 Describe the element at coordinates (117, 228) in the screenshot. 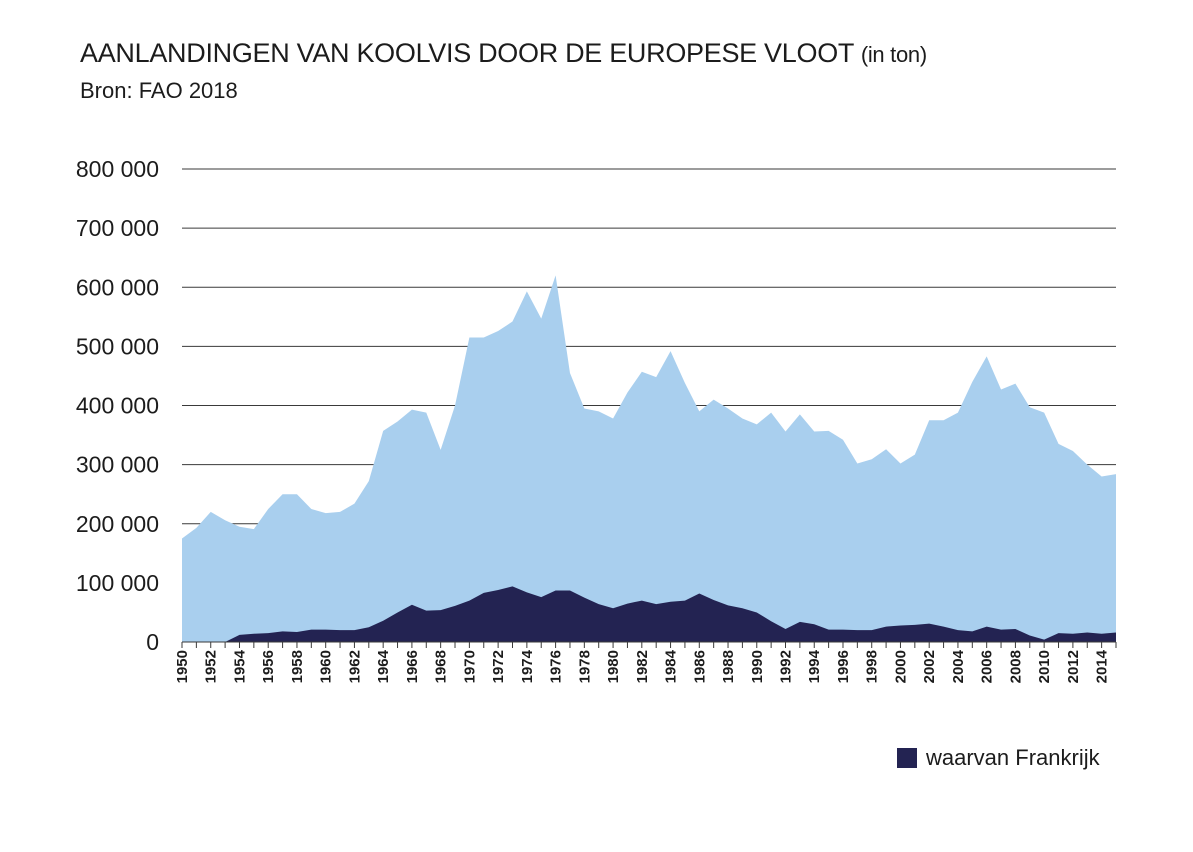

I see `y-tick-label: 700 000` at that location.